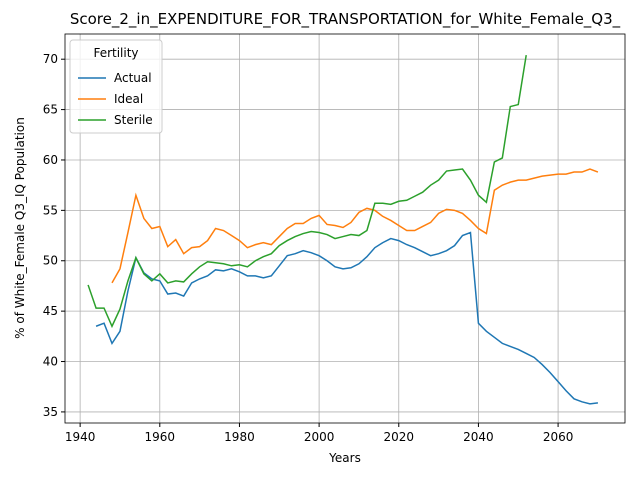 The width and height of the screenshot is (640, 480). I want to click on legend-label: Ideal, so click(128, 99).